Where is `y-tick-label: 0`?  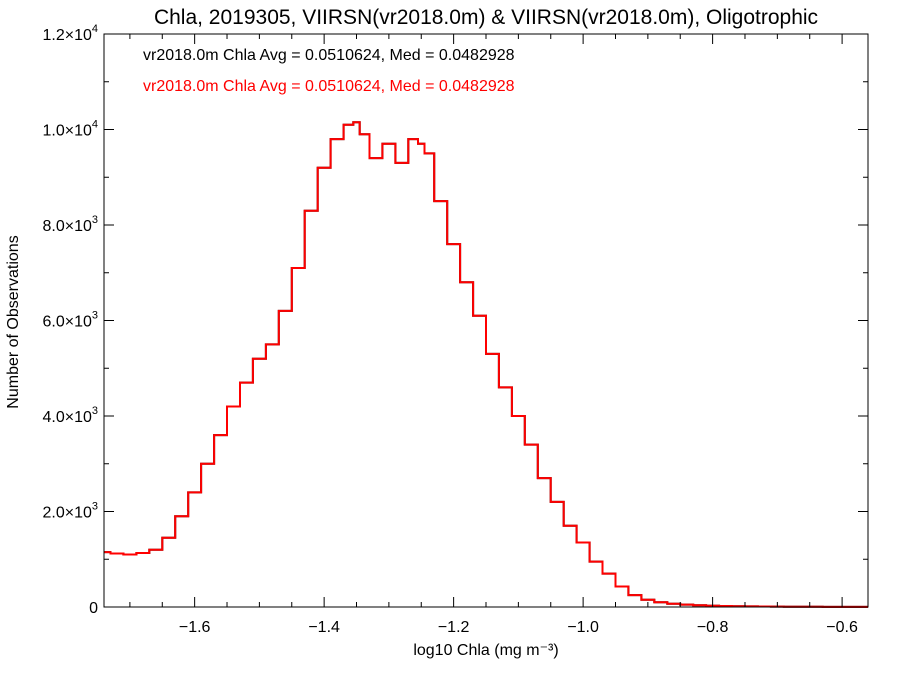 y-tick-label: 0 is located at coordinates (93, 608).